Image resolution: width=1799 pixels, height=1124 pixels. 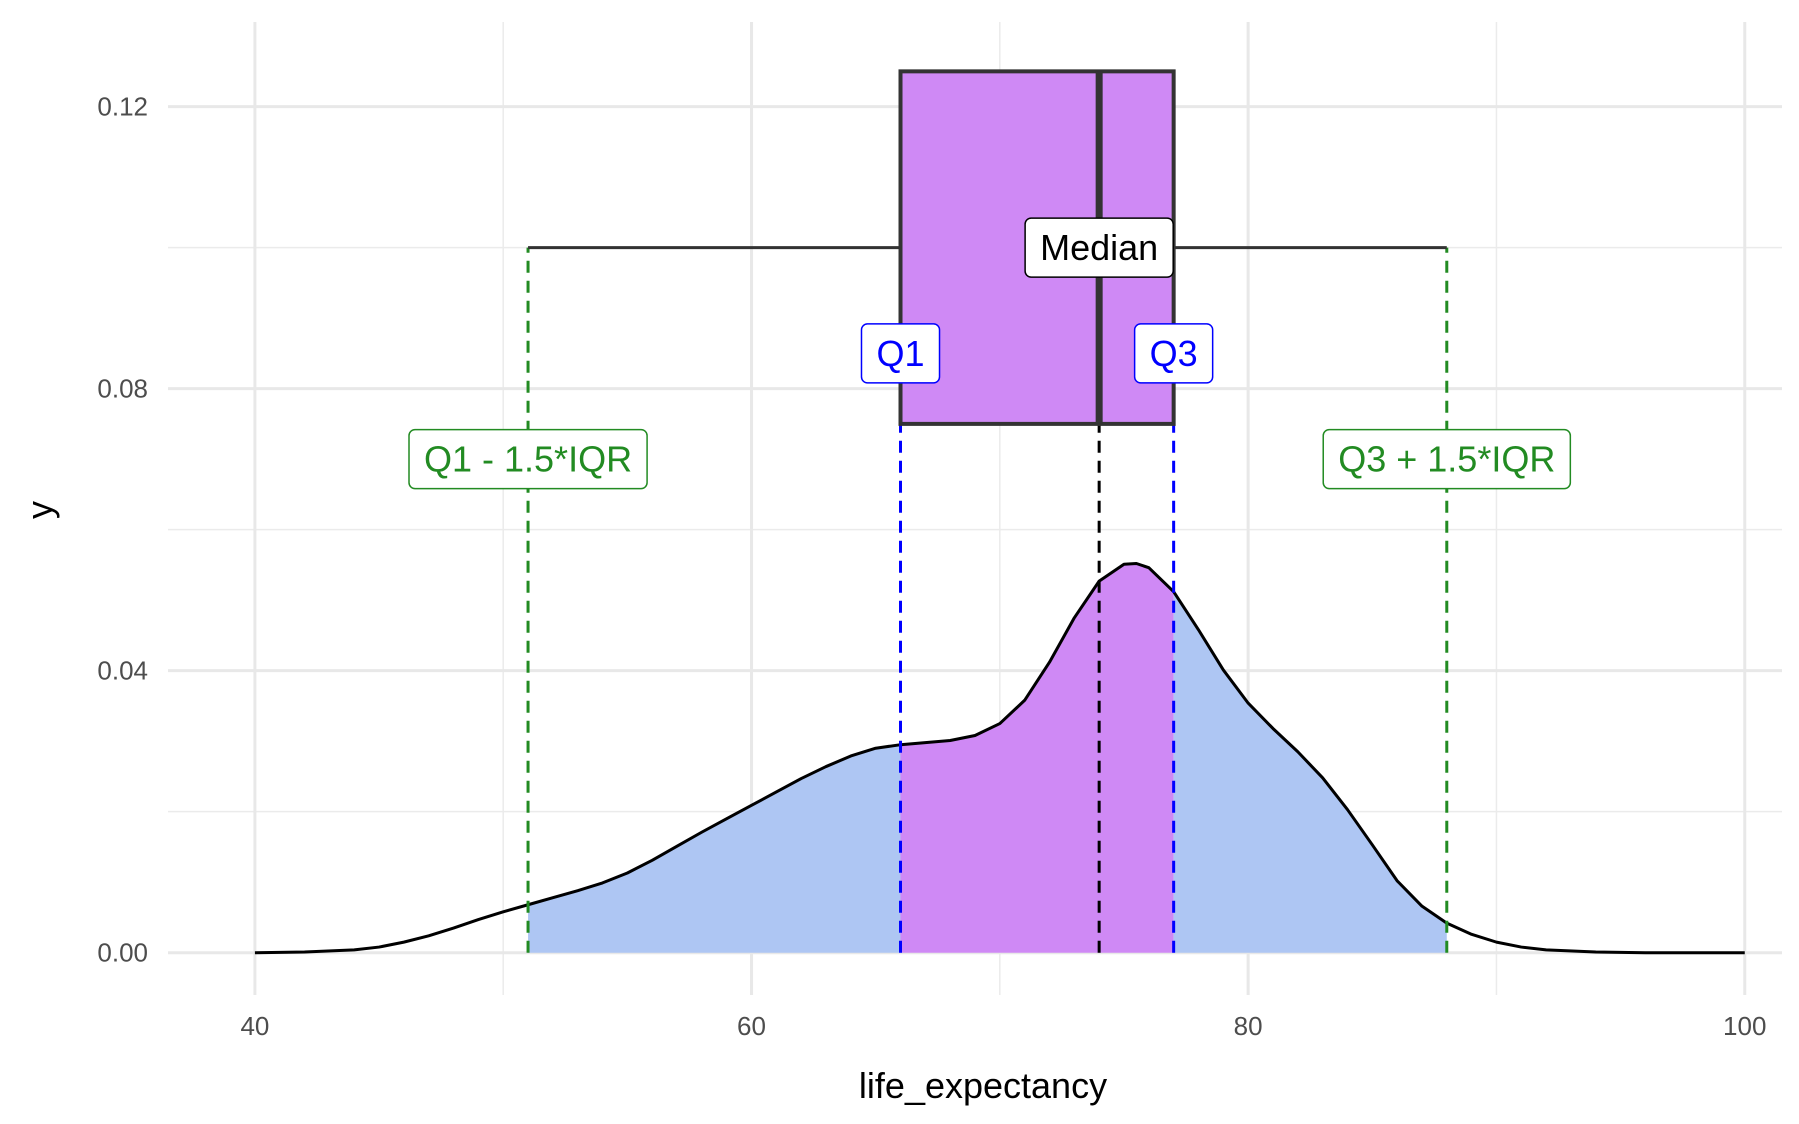 I want to click on upper-tail-fill, so click(x=1310, y=772).